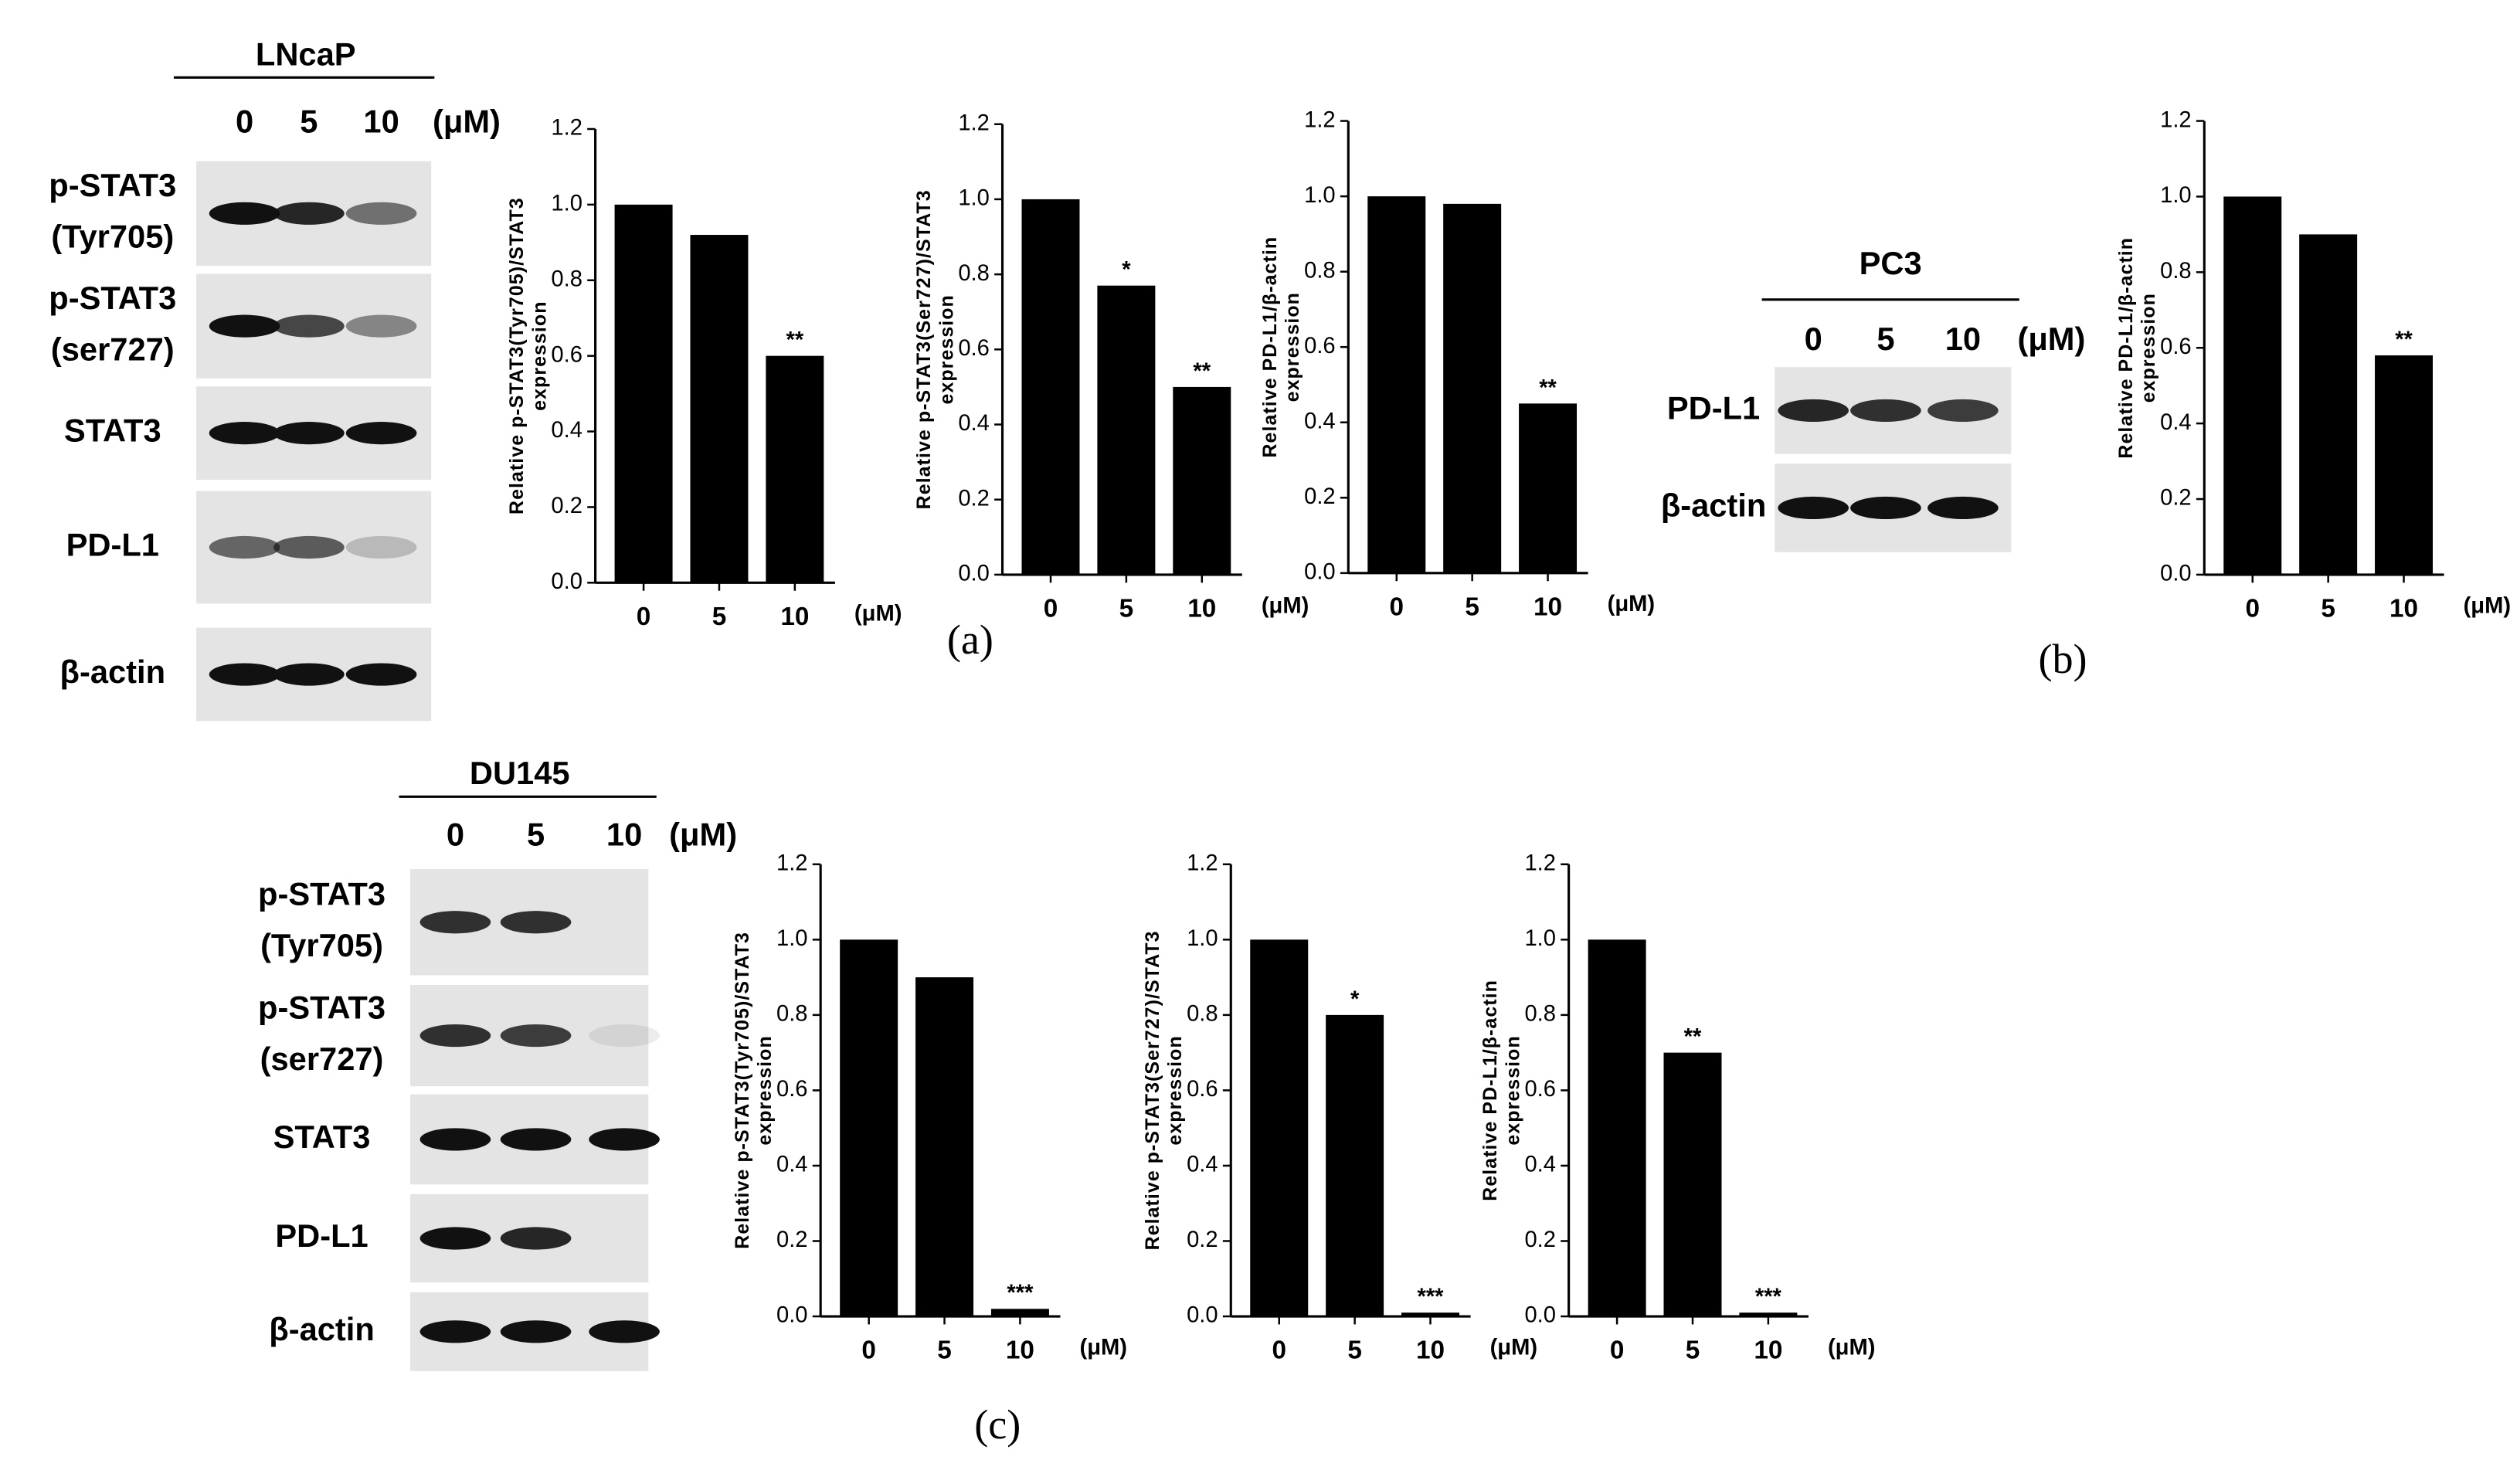  Describe the element at coordinates (974, 273) in the screenshot. I see `y-tick-label: 0.8` at that location.